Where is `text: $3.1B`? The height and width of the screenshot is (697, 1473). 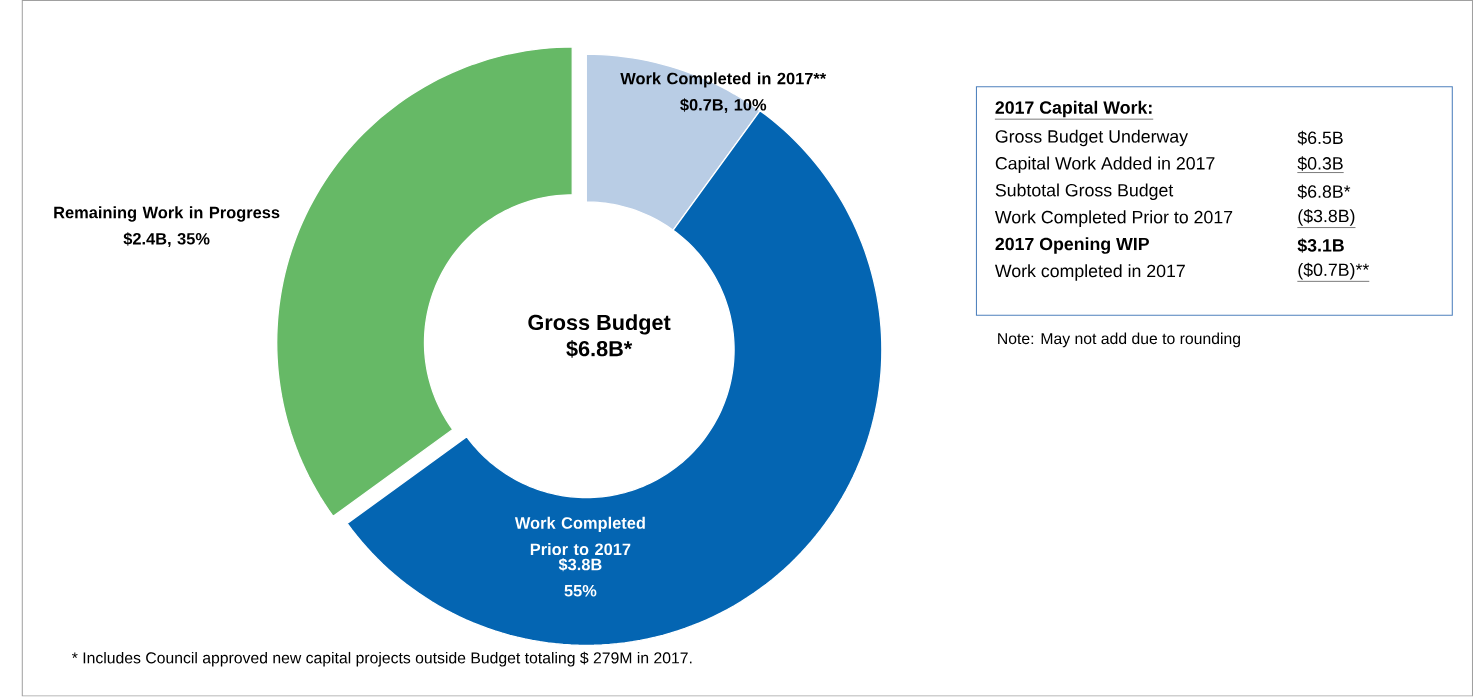
text: $3.1B is located at coordinates (1320, 245).